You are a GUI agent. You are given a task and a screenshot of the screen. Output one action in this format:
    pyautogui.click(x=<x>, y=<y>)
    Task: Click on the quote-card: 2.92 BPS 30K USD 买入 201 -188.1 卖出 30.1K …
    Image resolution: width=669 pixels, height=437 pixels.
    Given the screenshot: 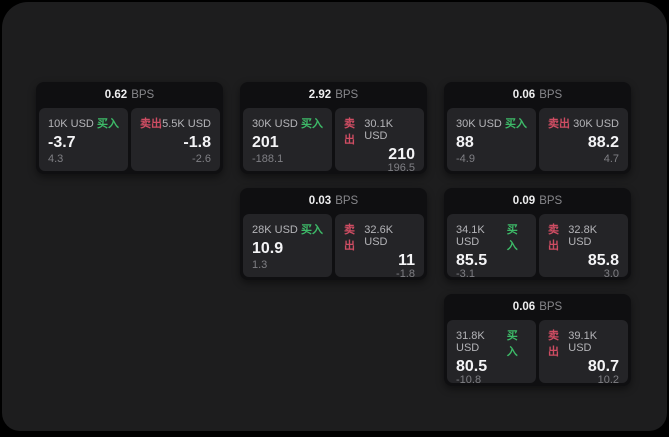 What is the action you would take?
    pyautogui.click(x=333, y=128)
    